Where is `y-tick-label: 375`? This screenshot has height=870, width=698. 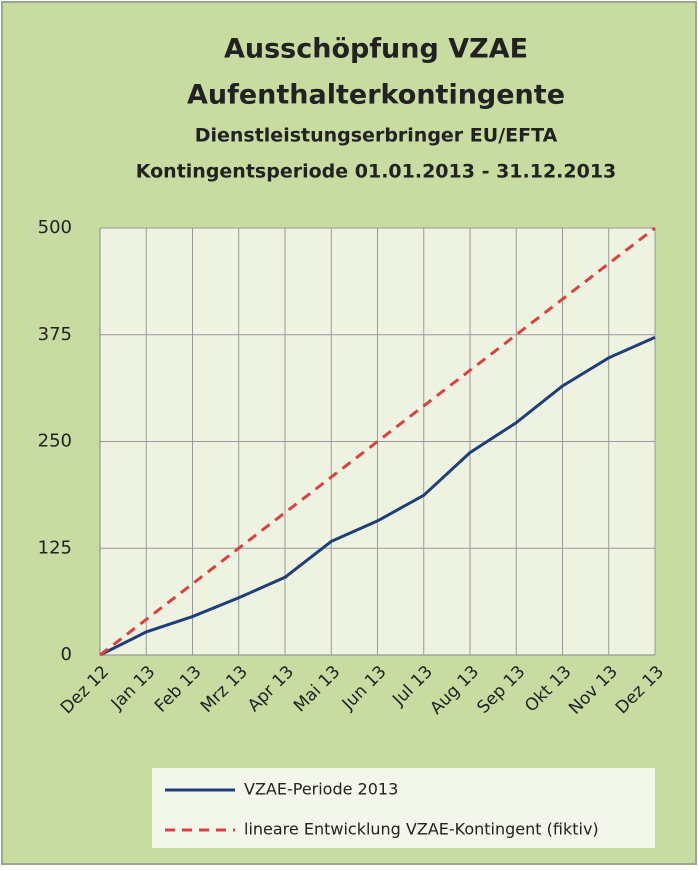 y-tick-label: 375 is located at coordinates (55, 334).